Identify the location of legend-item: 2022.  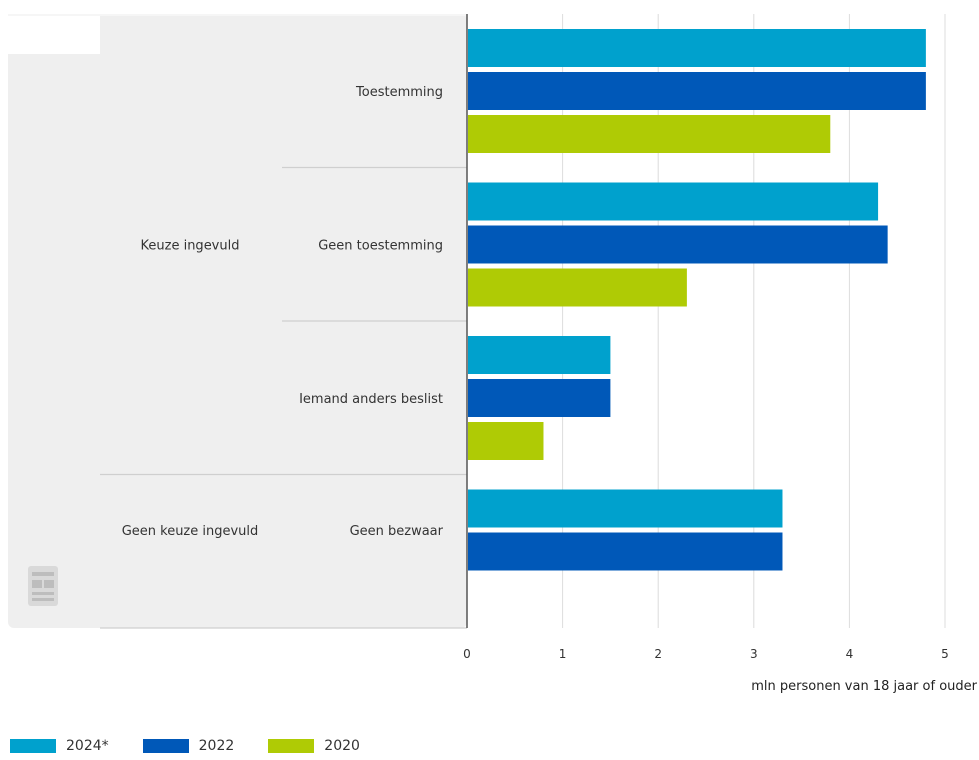
(188, 746).